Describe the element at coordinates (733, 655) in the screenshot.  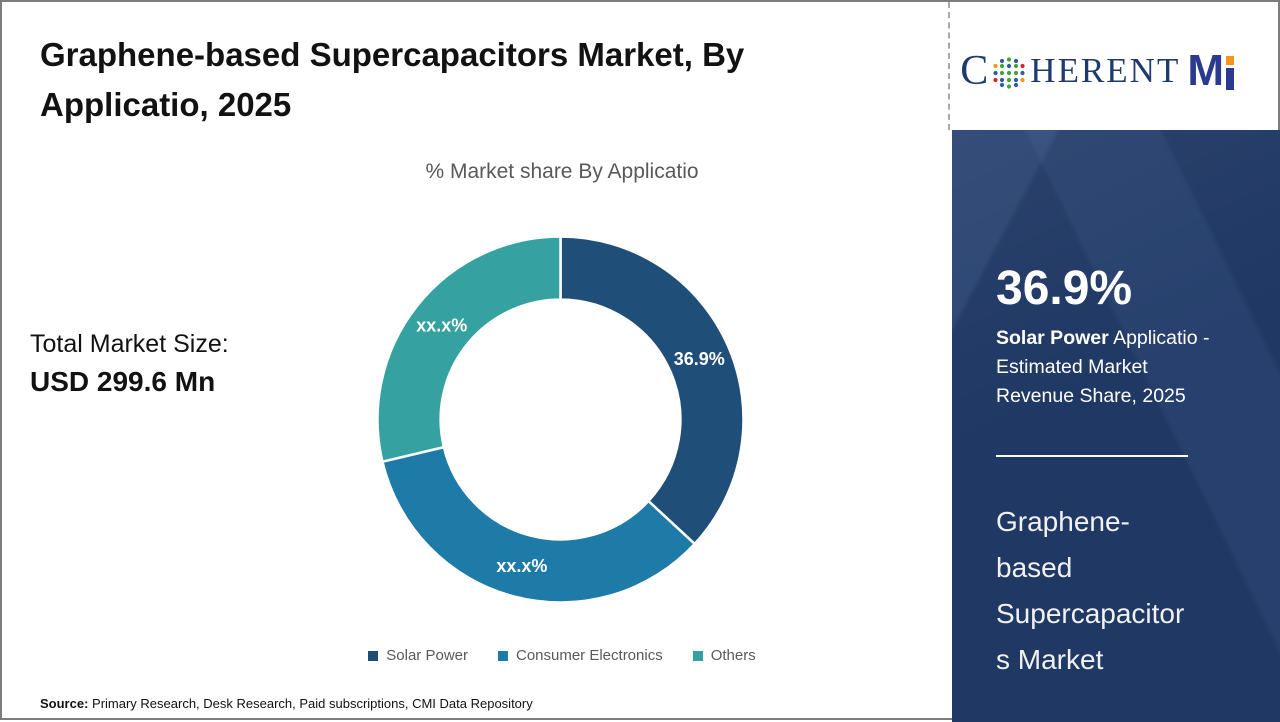
I see `legend-label: Others` at that location.